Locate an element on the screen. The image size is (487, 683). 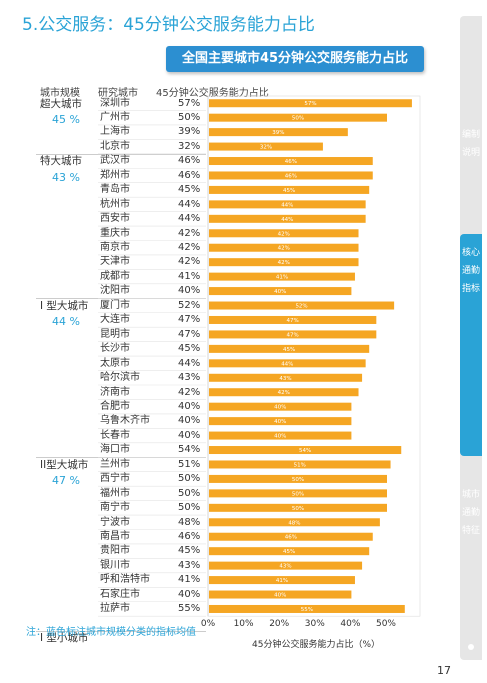
bar-value-label-35: 40% is located at coordinates (280, 596).